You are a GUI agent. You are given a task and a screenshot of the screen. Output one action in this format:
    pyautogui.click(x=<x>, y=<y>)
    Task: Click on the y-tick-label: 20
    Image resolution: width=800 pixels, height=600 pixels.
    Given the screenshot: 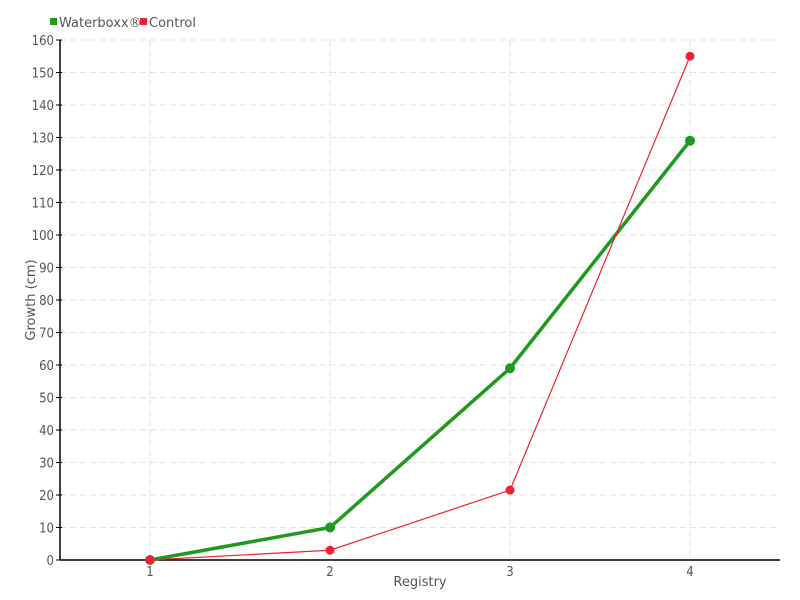 What is the action you would take?
    pyautogui.click(x=46, y=496)
    